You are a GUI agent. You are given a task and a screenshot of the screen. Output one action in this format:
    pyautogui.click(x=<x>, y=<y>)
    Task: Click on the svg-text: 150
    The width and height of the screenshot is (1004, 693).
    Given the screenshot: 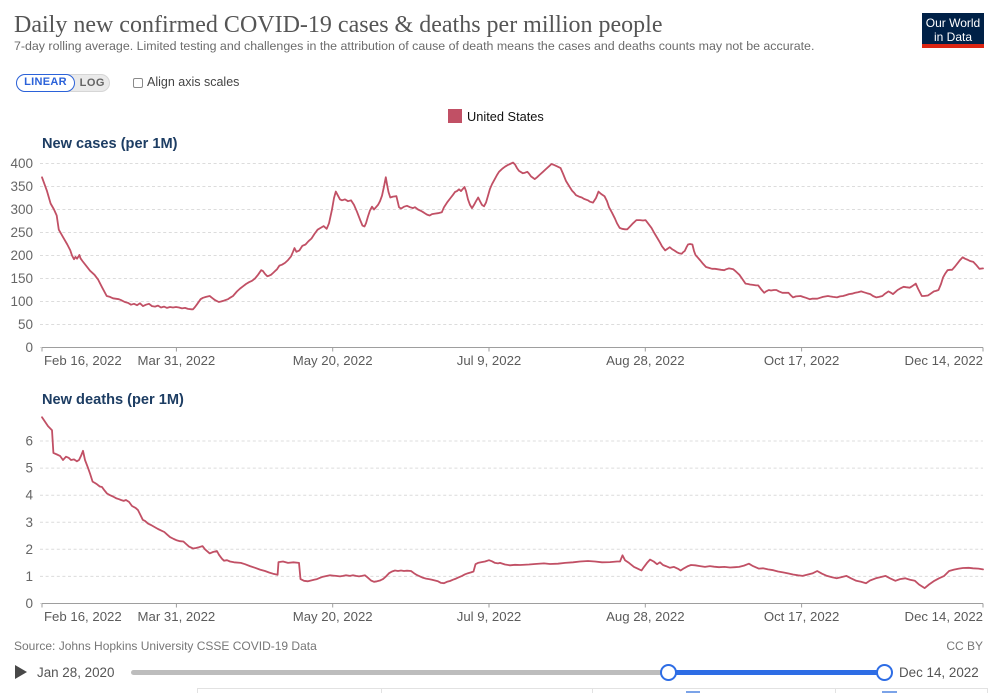 What is the action you would take?
    pyautogui.click(x=21, y=278)
    